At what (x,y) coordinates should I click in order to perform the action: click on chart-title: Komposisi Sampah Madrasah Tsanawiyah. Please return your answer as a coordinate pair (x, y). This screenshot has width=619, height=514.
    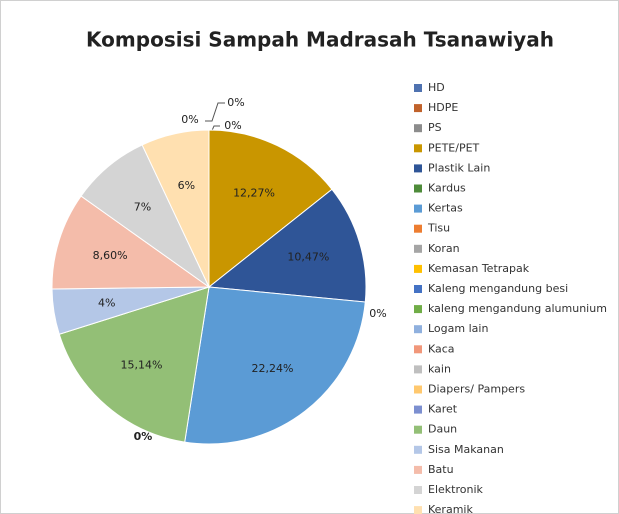
    Looking at the image, I should click on (320, 40).